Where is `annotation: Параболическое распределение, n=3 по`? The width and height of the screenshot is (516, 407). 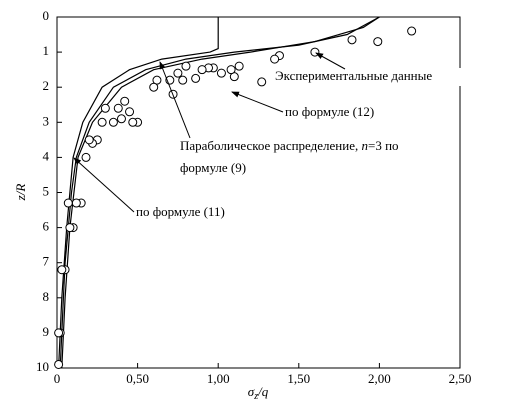 annotation: Параболическое распределение, n=3 по is located at coordinates (289, 145).